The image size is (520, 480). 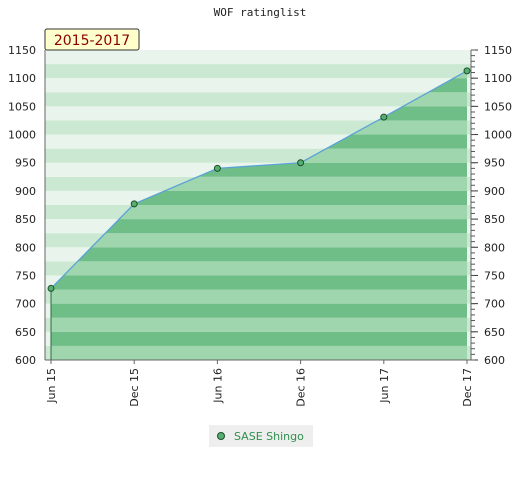 I want to click on y-tick-label-right: 1000, so click(x=498, y=135).